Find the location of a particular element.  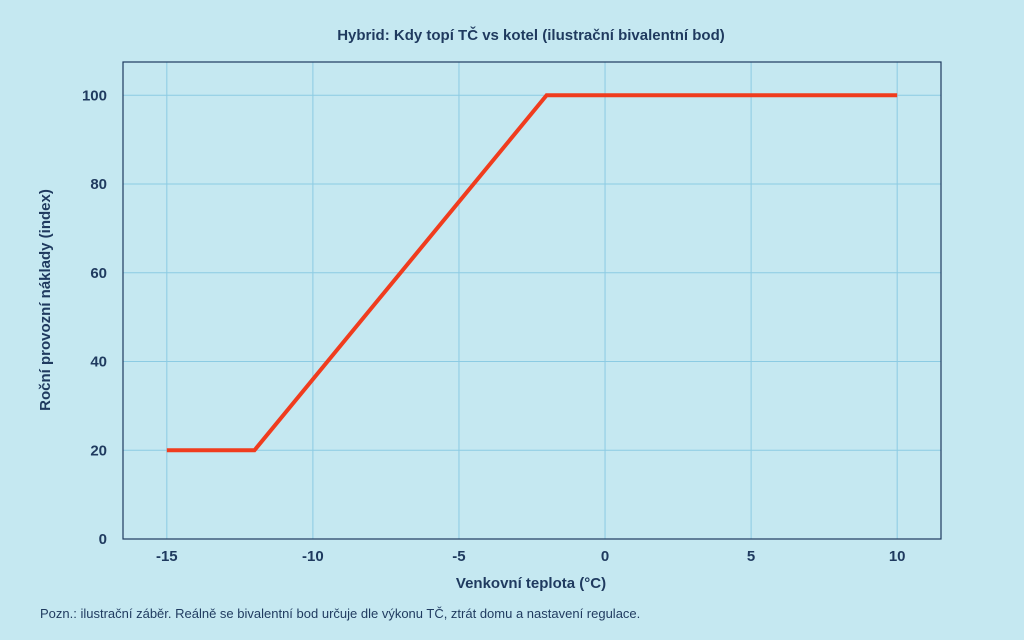

x-tick-label: 10 is located at coordinates (897, 556).